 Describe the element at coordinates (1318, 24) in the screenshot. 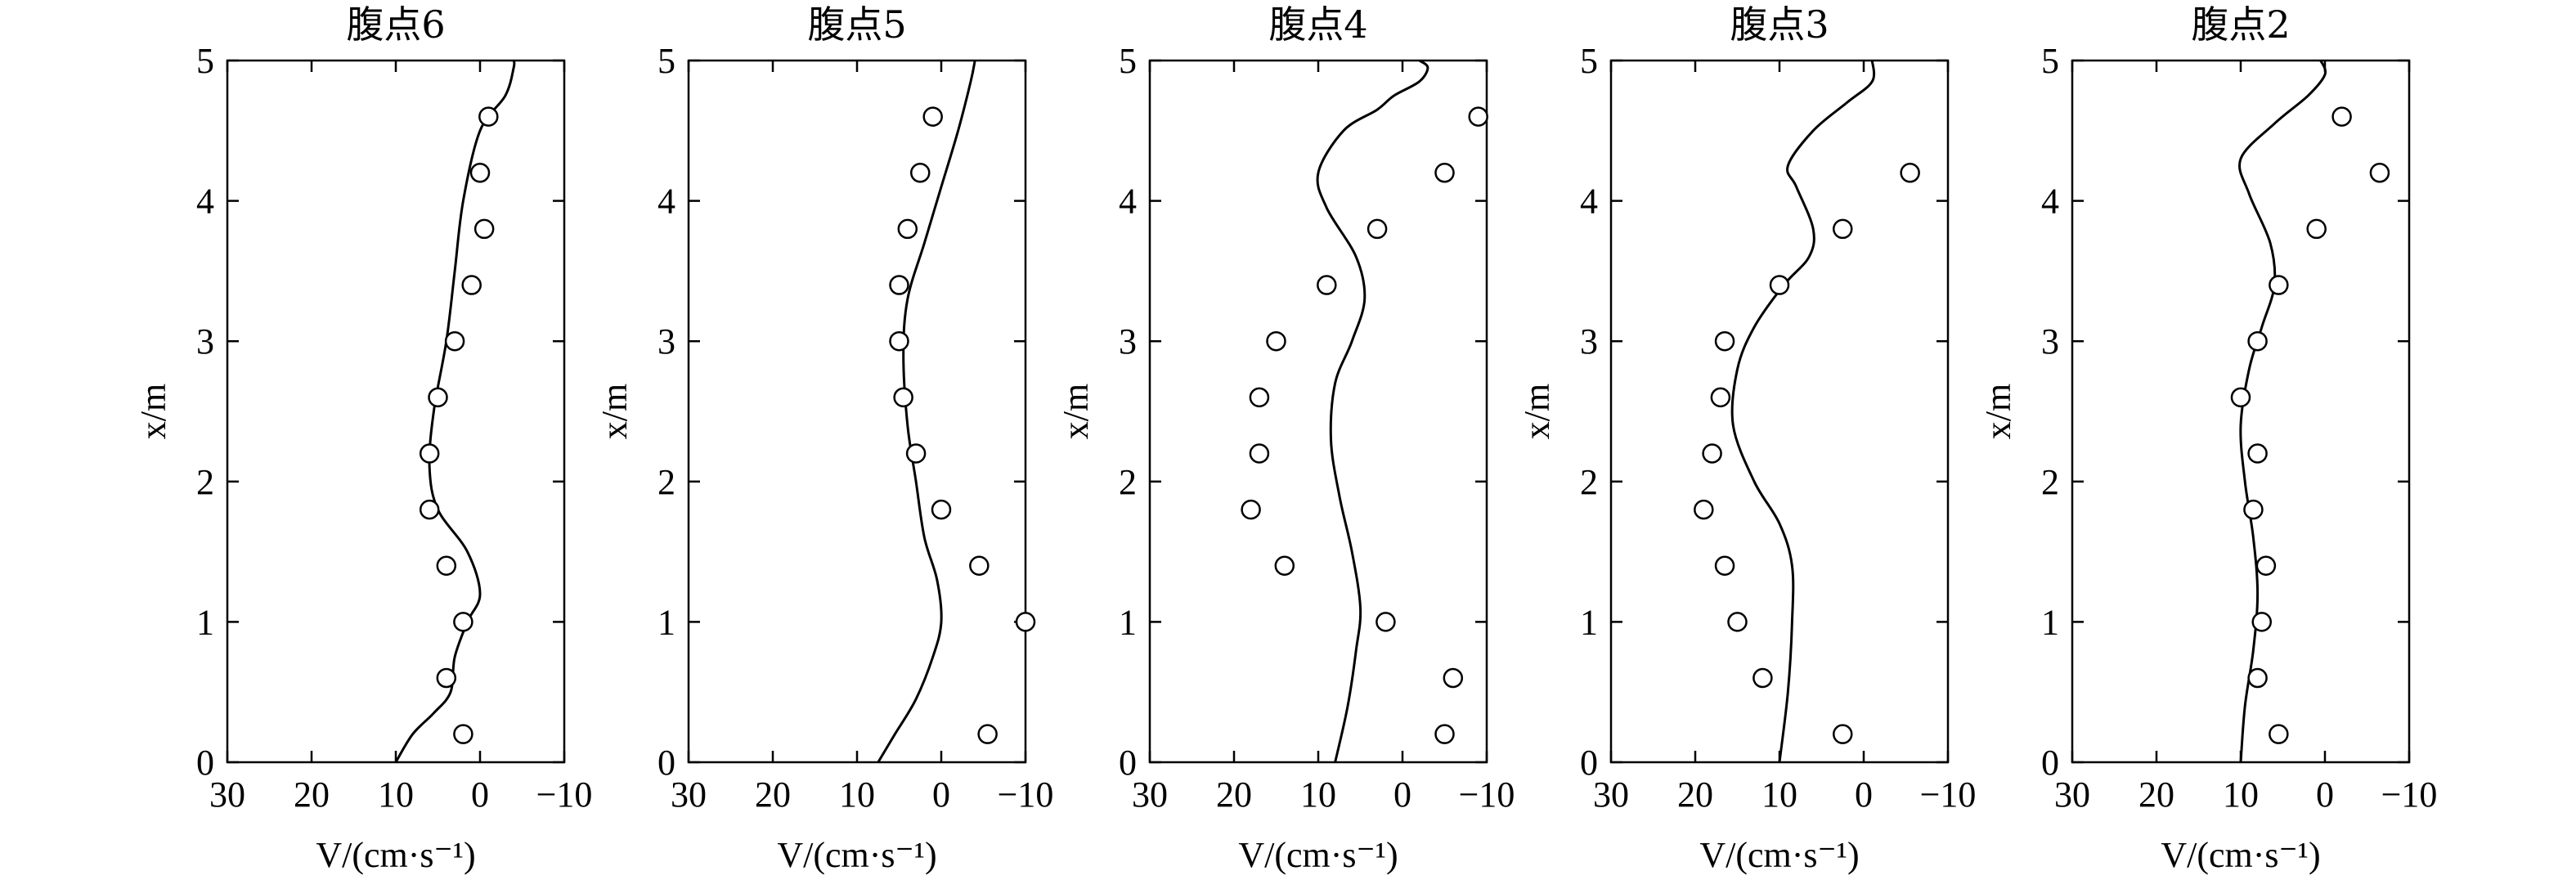

I see `panel-title: 腹点4` at that location.